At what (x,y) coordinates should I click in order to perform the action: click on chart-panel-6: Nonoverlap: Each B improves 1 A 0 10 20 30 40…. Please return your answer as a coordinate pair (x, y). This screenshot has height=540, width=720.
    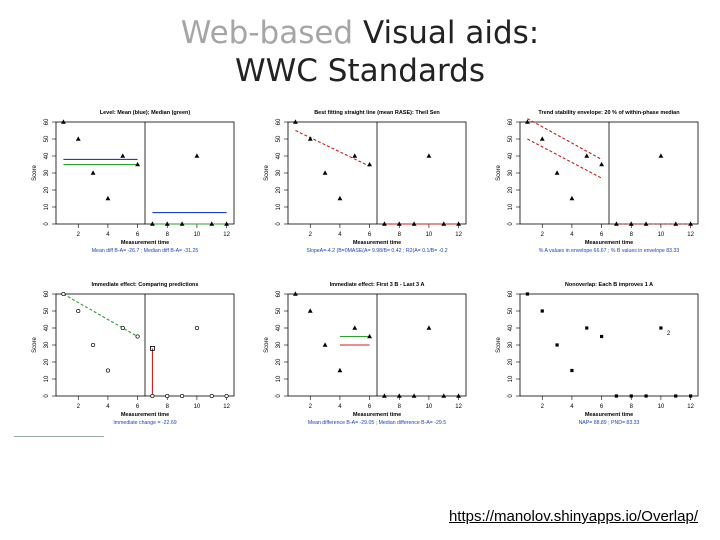
    Looking at the image, I should click on (592, 361).